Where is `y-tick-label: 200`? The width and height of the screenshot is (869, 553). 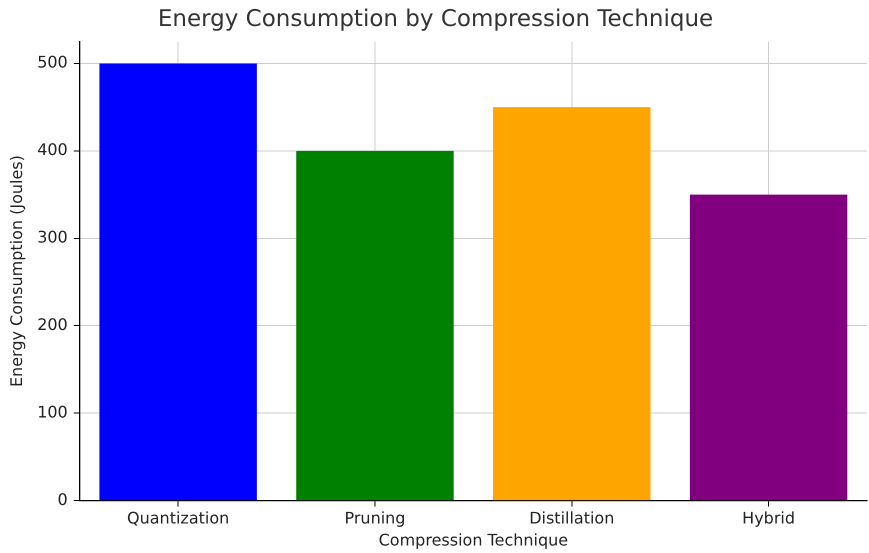 y-tick-label: 200 is located at coordinates (52, 324).